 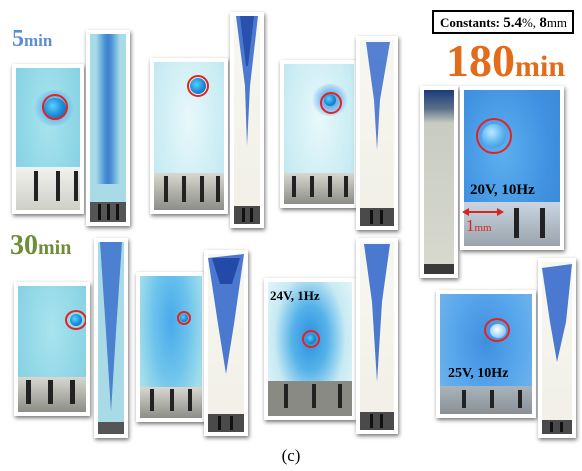 What do you see at coordinates (439, 182) in the screenshot?
I see `photo-180min-strip` at bounding box center [439, 182].